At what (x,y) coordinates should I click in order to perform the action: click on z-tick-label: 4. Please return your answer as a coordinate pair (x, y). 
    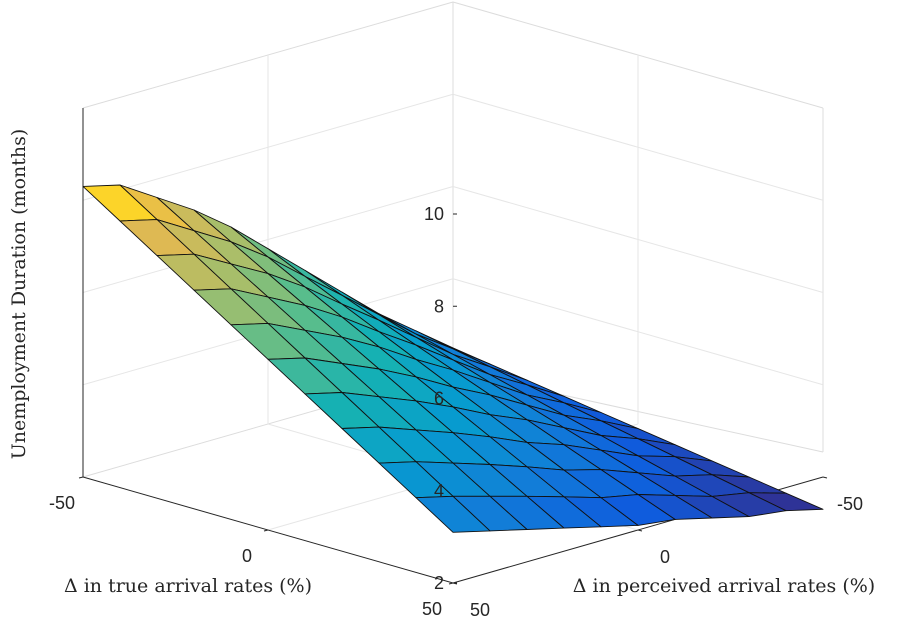
    Looking at the image, I should click on (439, 491).